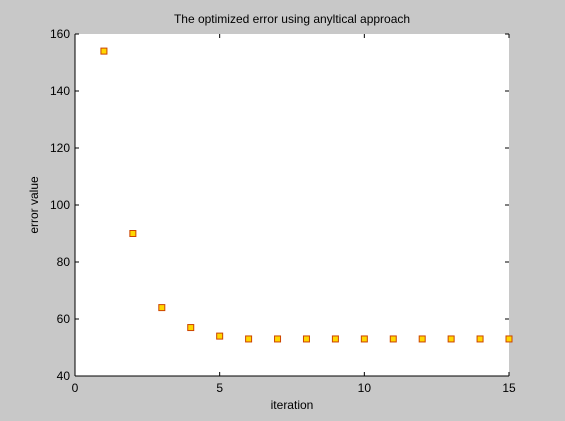  Describe the element at coordinates (219, 388) in the screenshot. I see `x-tick-label: 5` at that location.